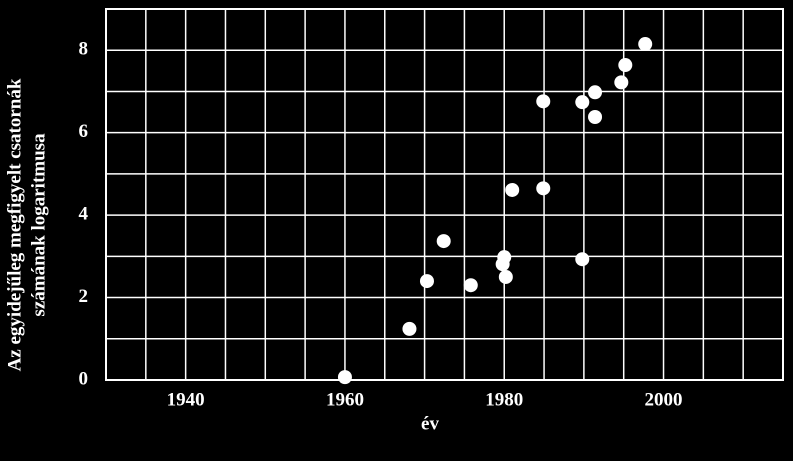  Describe the element at coordinates (84, 131) in the screenshot. I see `y-tick-label: 6` at that location.